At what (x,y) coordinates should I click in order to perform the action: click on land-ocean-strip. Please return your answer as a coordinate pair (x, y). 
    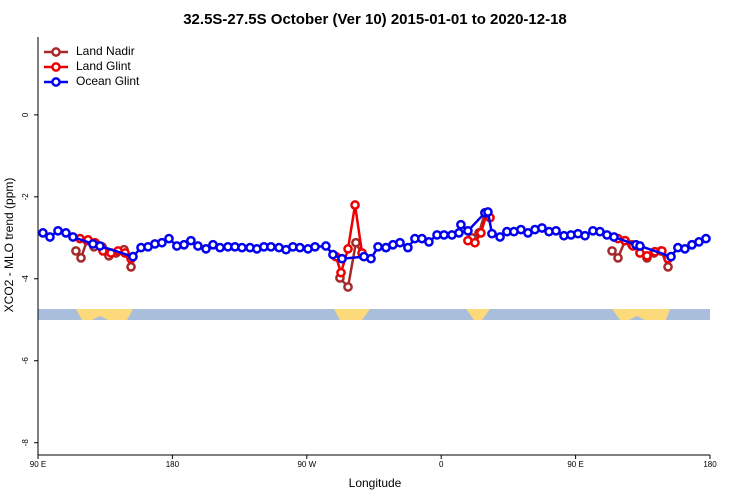
    Looking at the image, I should click on (374, 314).